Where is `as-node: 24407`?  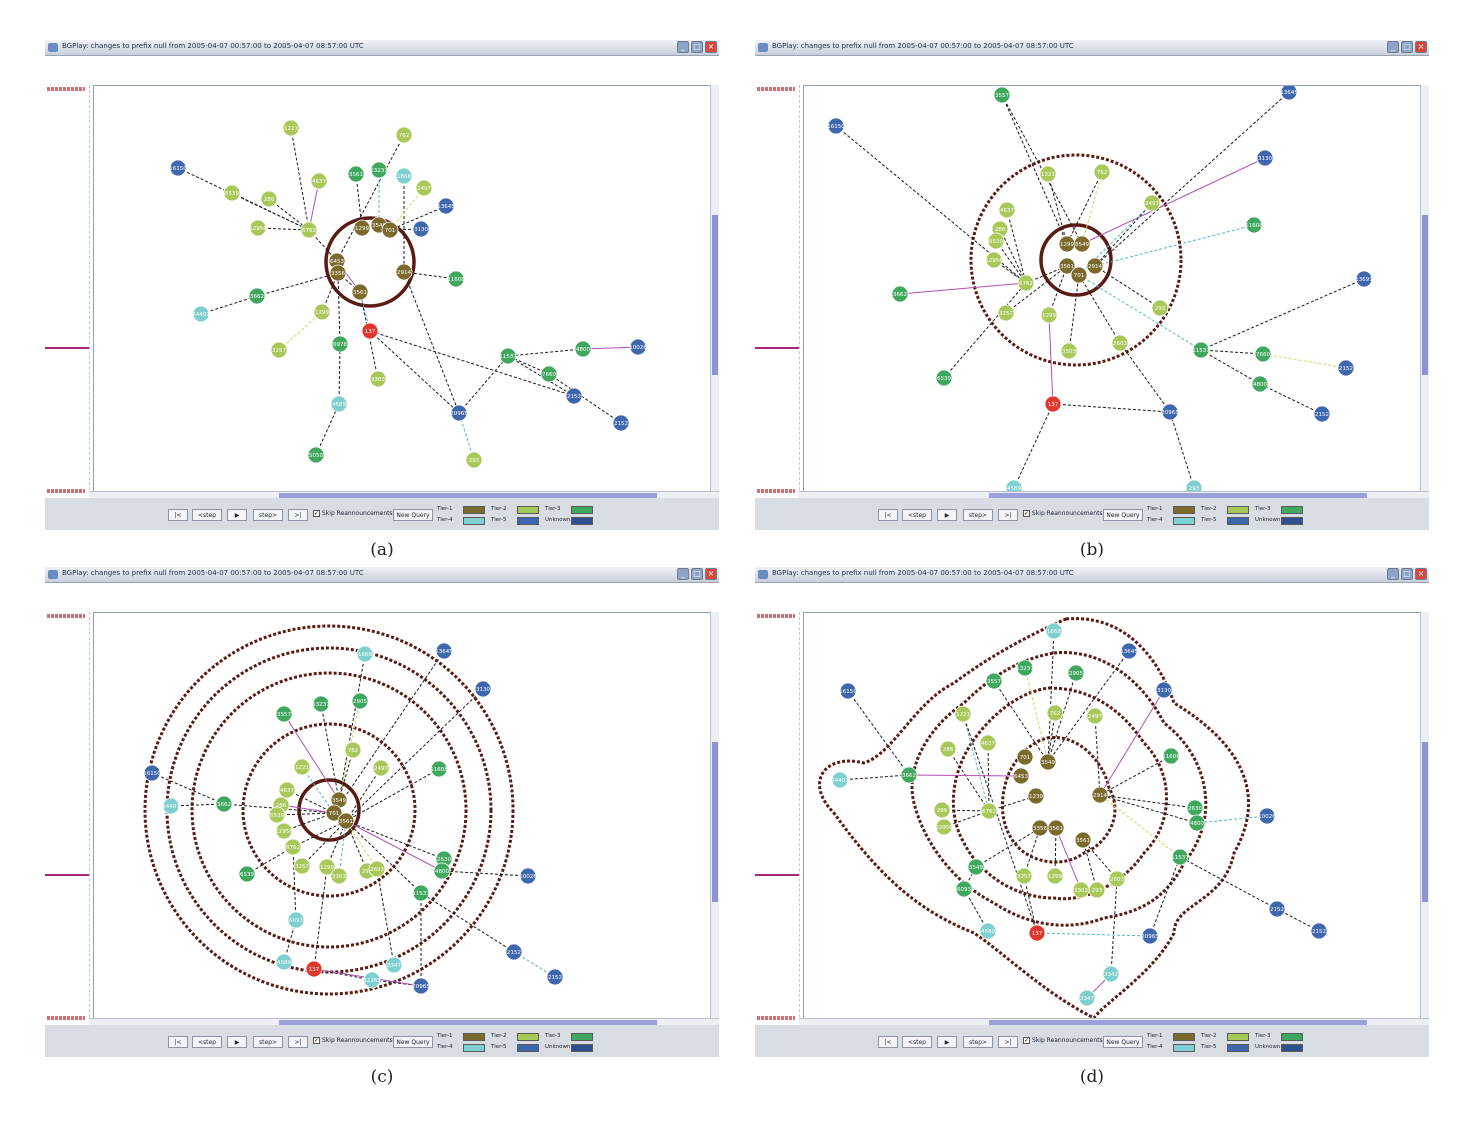 as-node: 24407 is located at coordinates (201, 314).